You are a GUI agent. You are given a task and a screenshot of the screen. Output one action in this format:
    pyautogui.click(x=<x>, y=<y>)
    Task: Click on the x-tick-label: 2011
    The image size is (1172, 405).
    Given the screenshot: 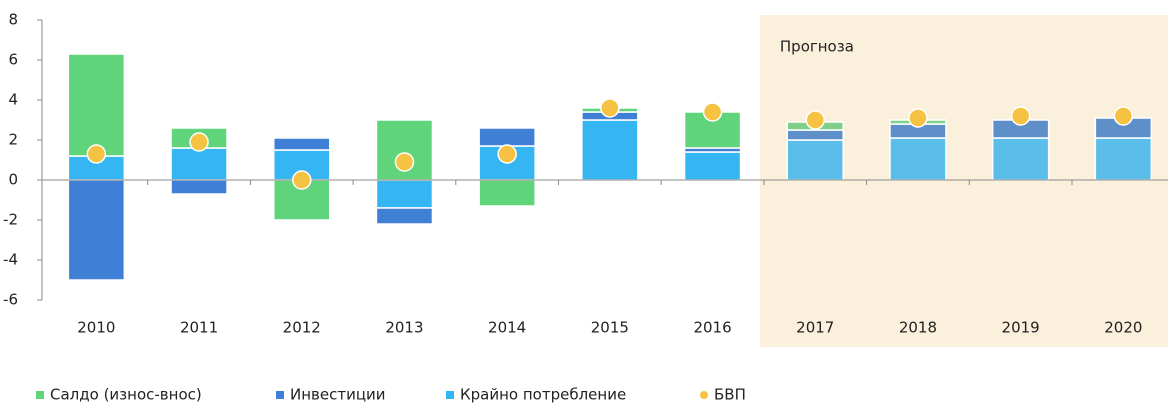 What is the action you would take?
    pyautogui.click(x=199, y=328)
    